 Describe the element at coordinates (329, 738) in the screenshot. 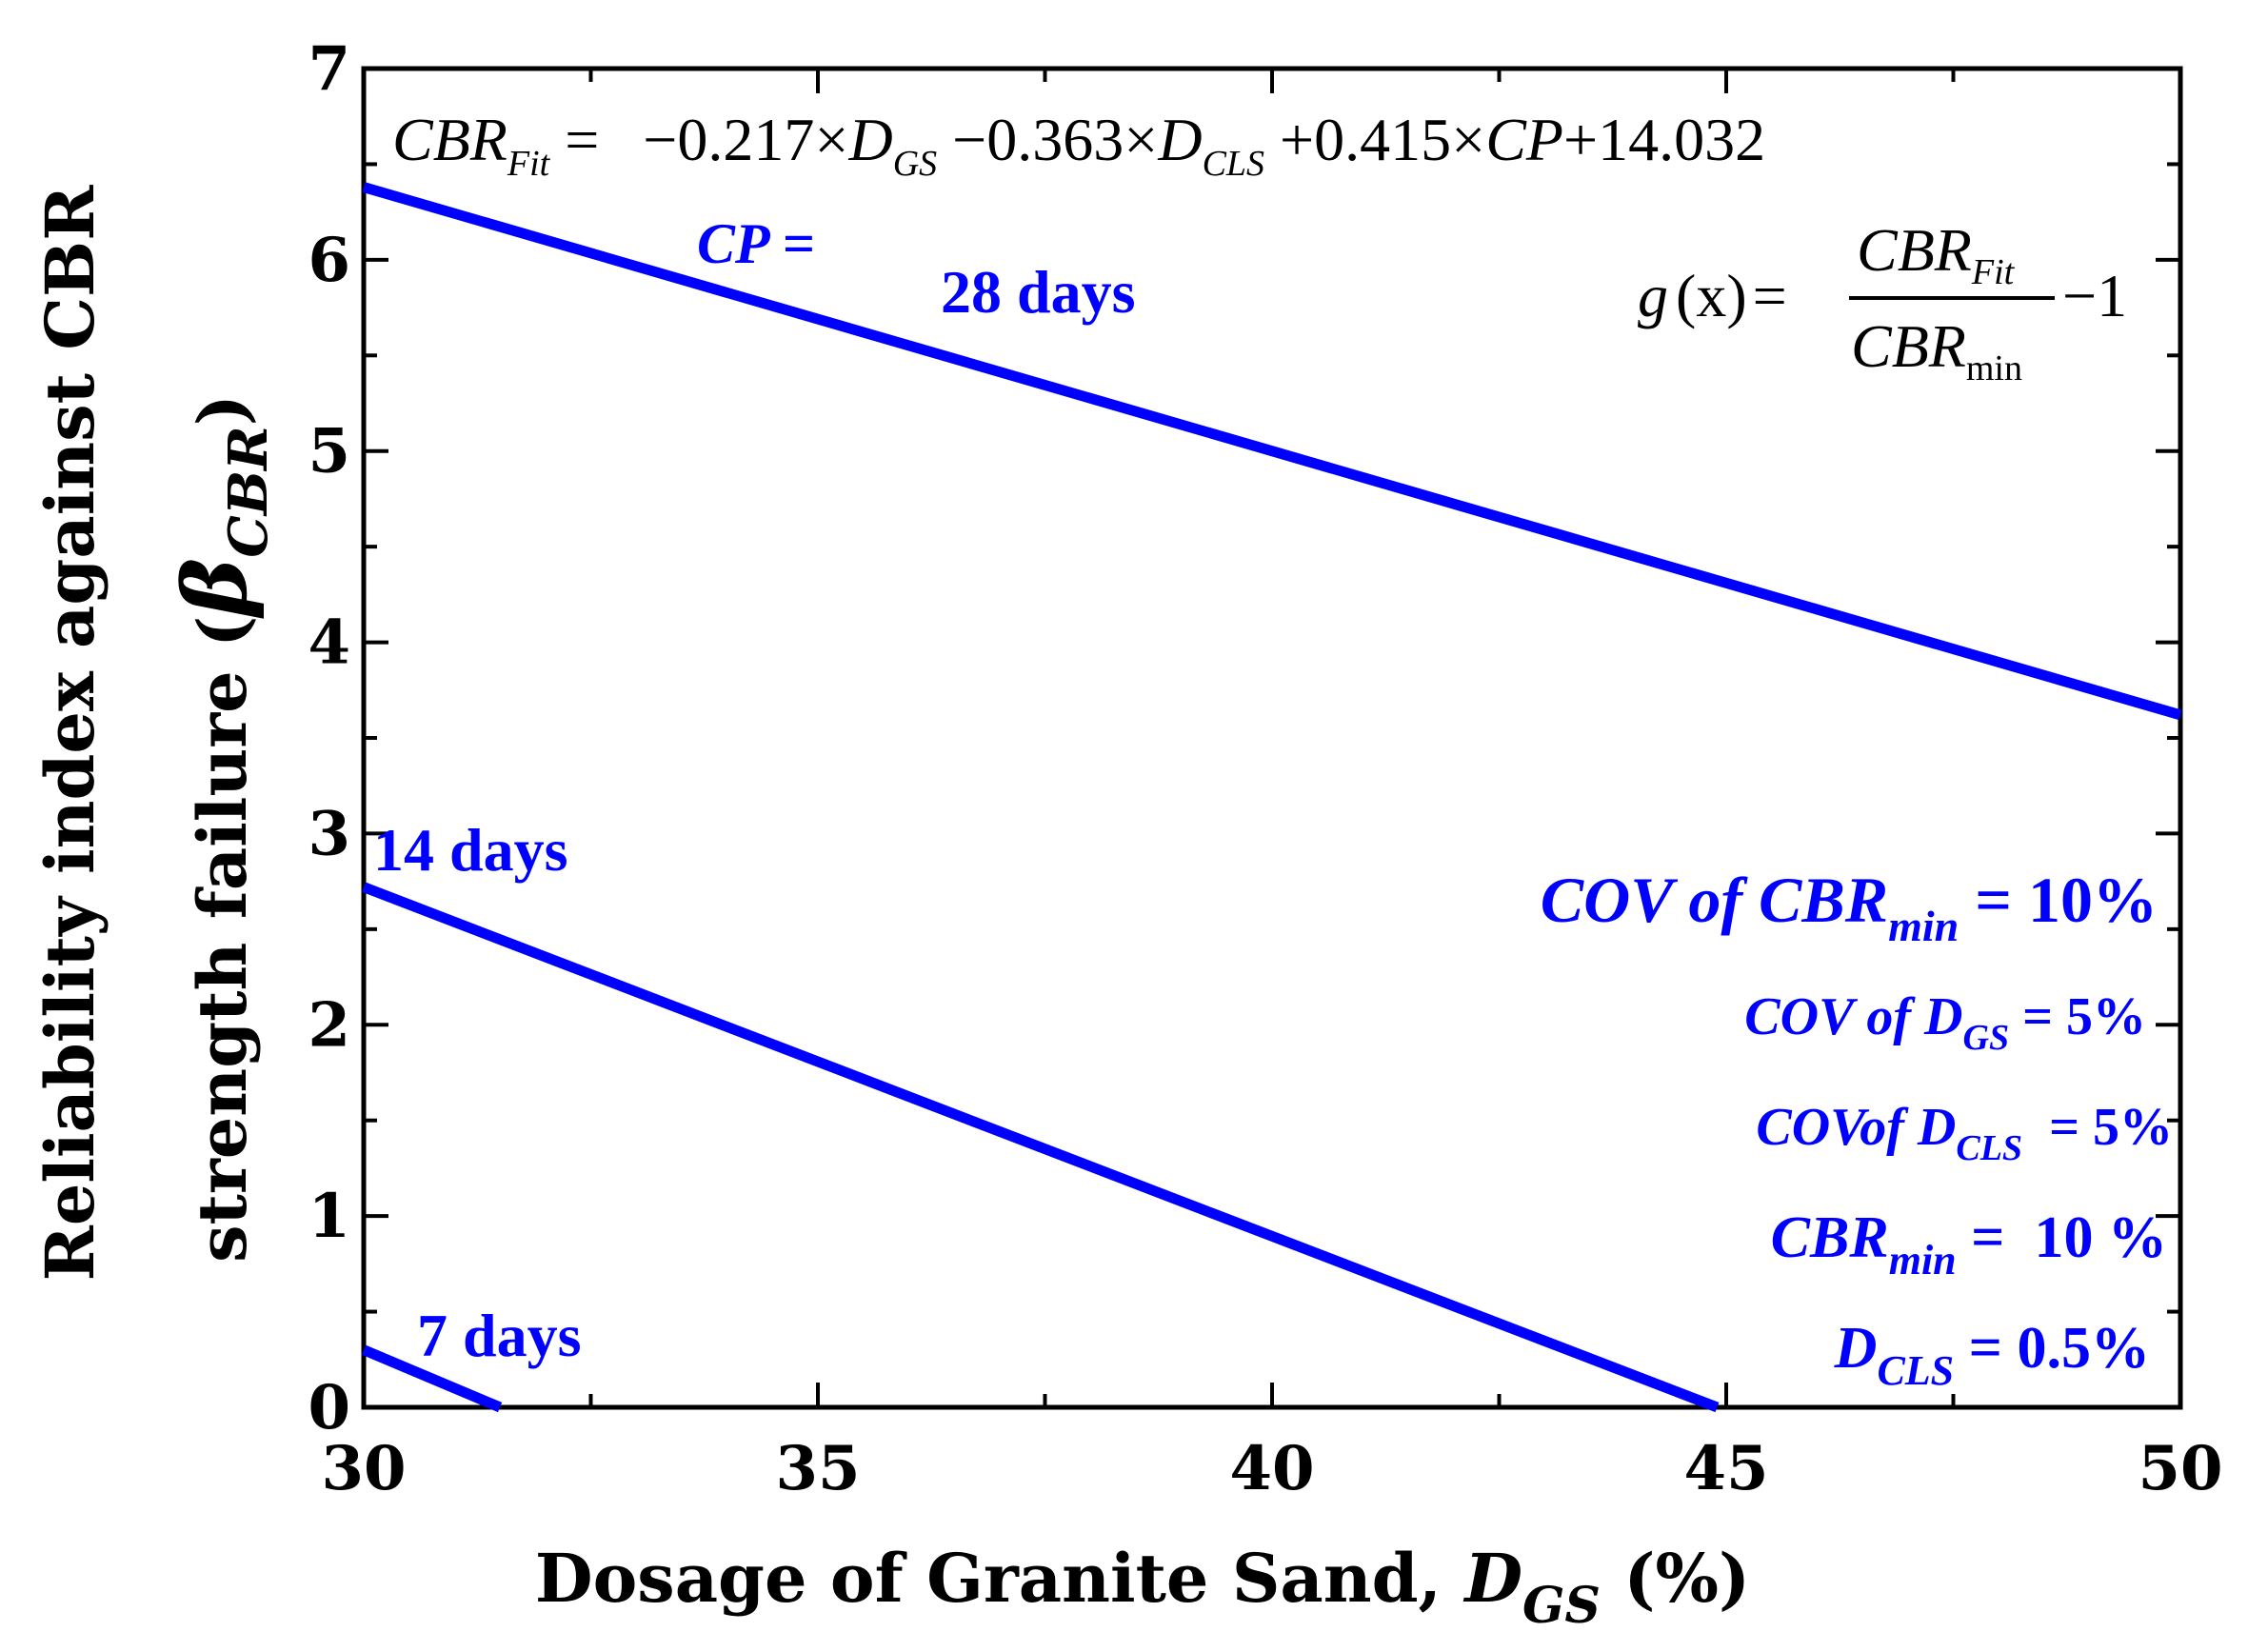

I see `y-tick-labels: 0 1 2 3 4 5 6 7` at that location.